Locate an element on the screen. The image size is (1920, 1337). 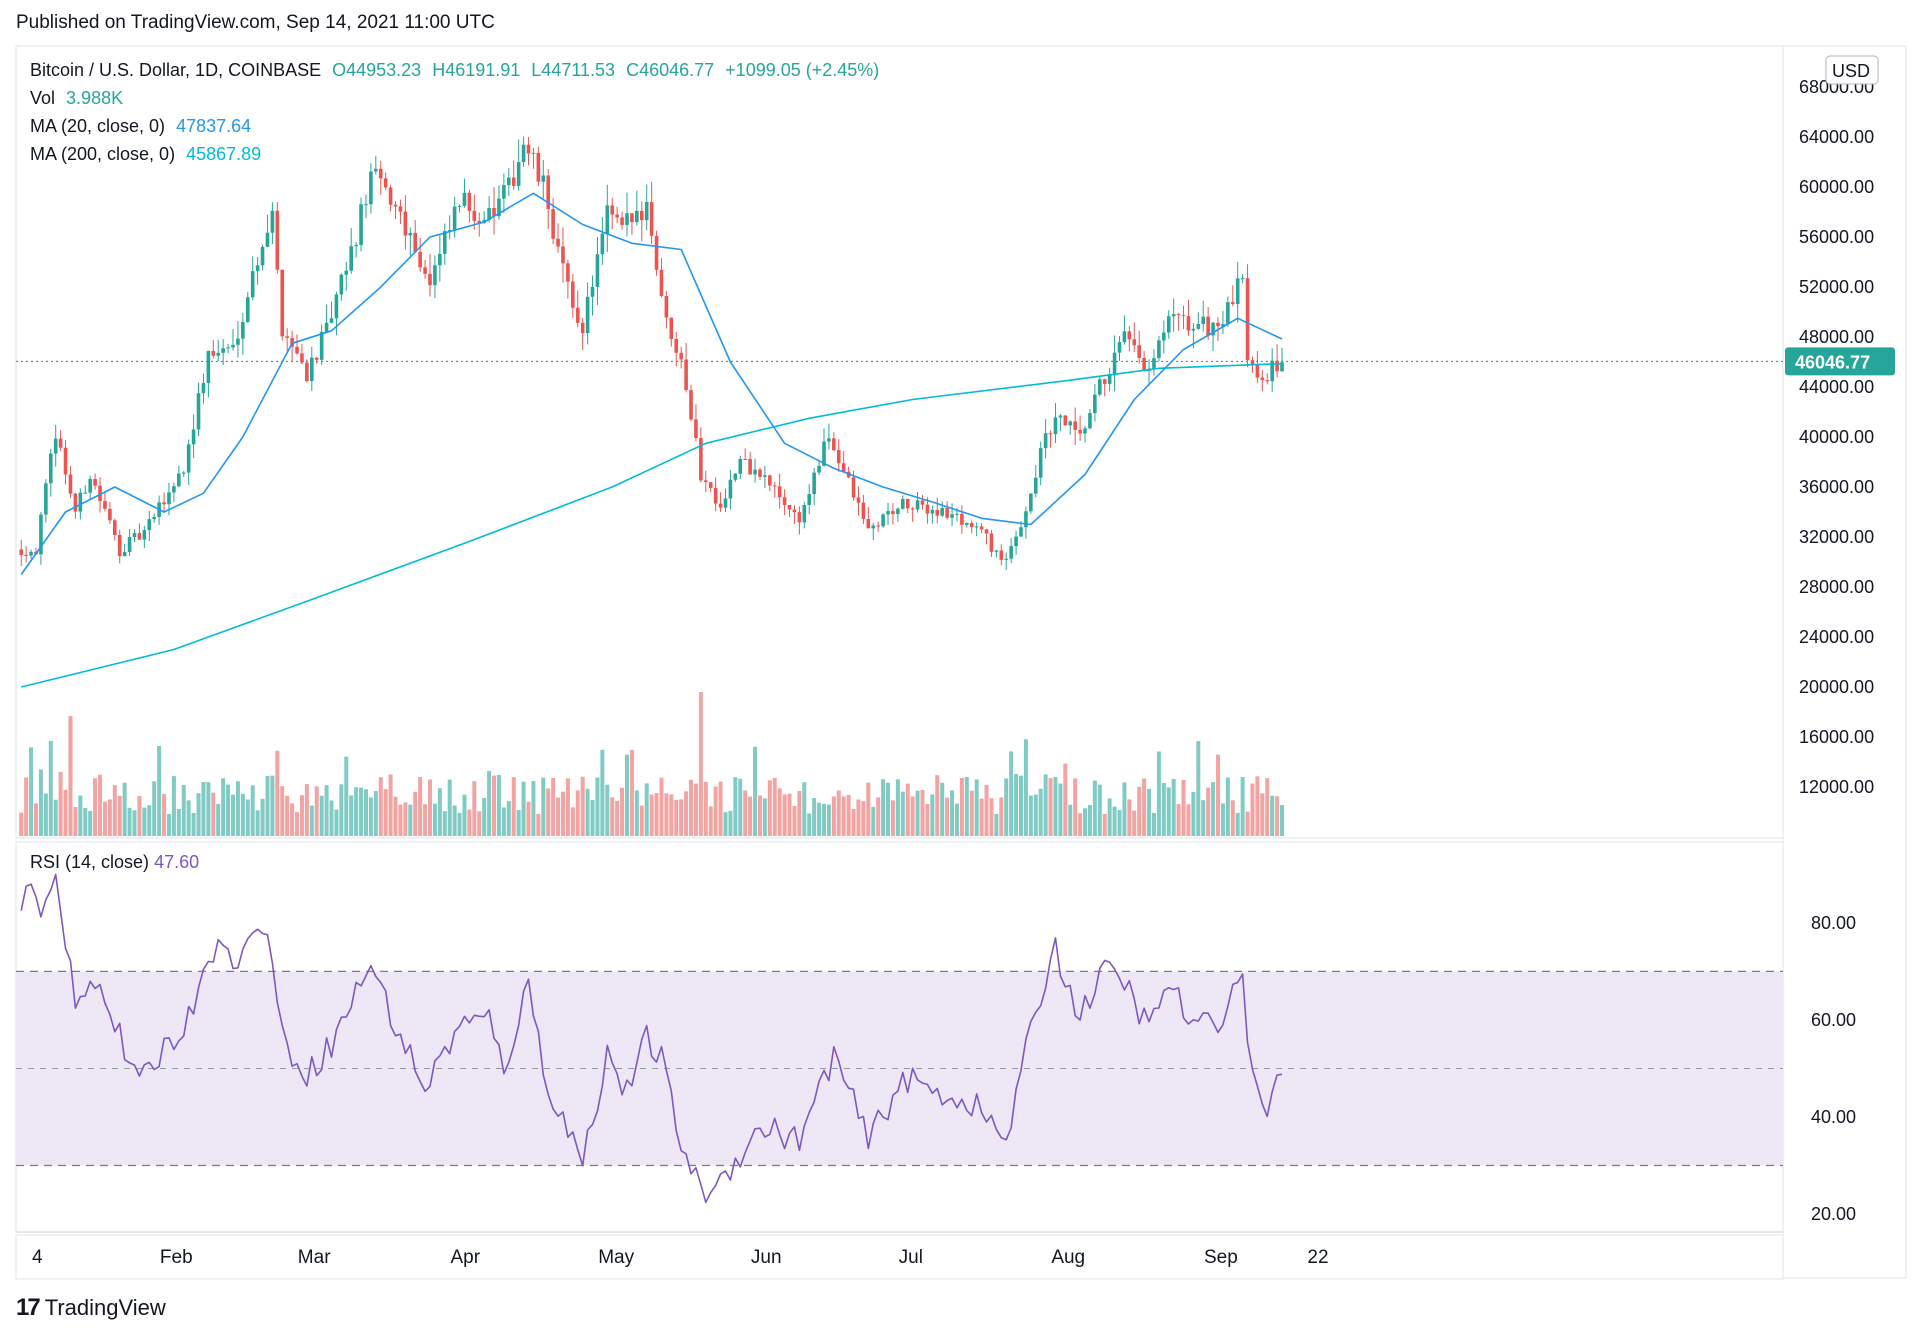
price-tick-label: 48000.00 is located at coordinates (1836, 337).